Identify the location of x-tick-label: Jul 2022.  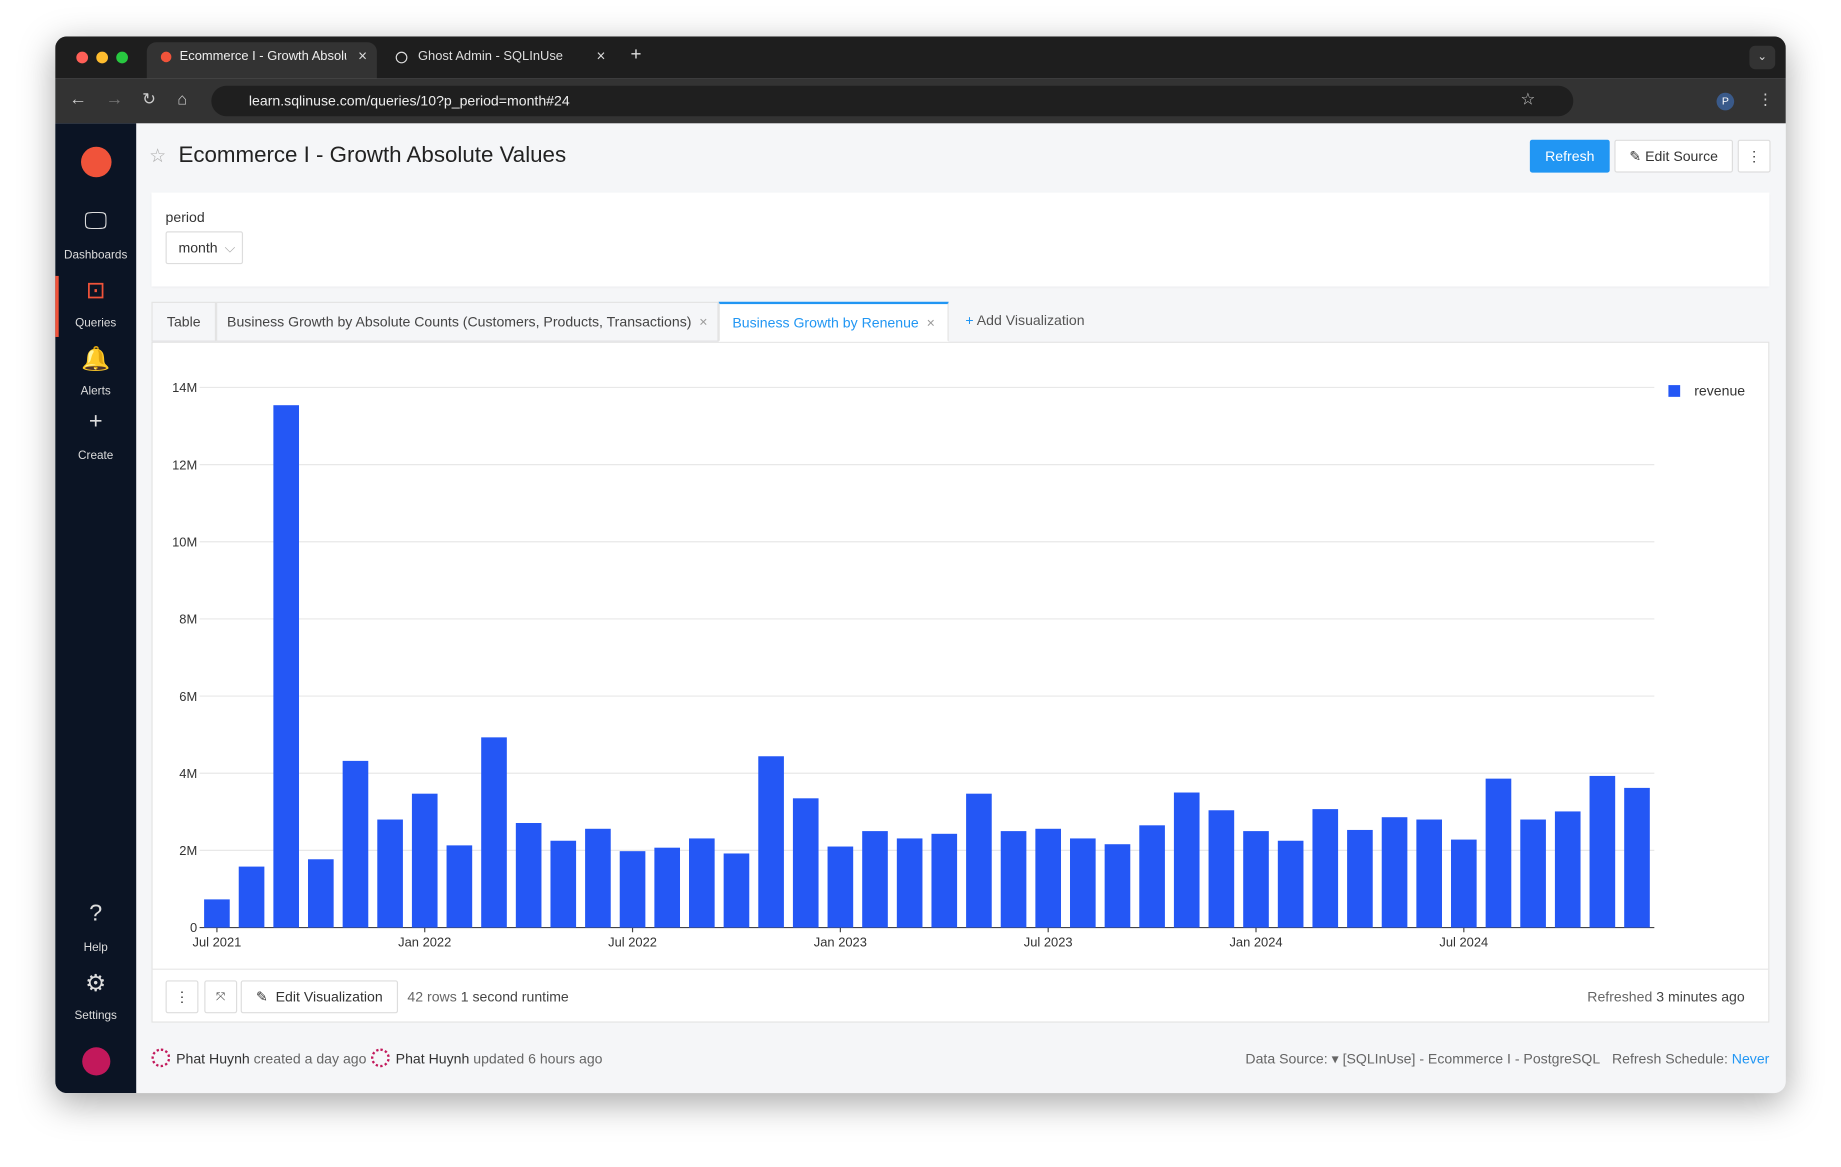
(632, 941).